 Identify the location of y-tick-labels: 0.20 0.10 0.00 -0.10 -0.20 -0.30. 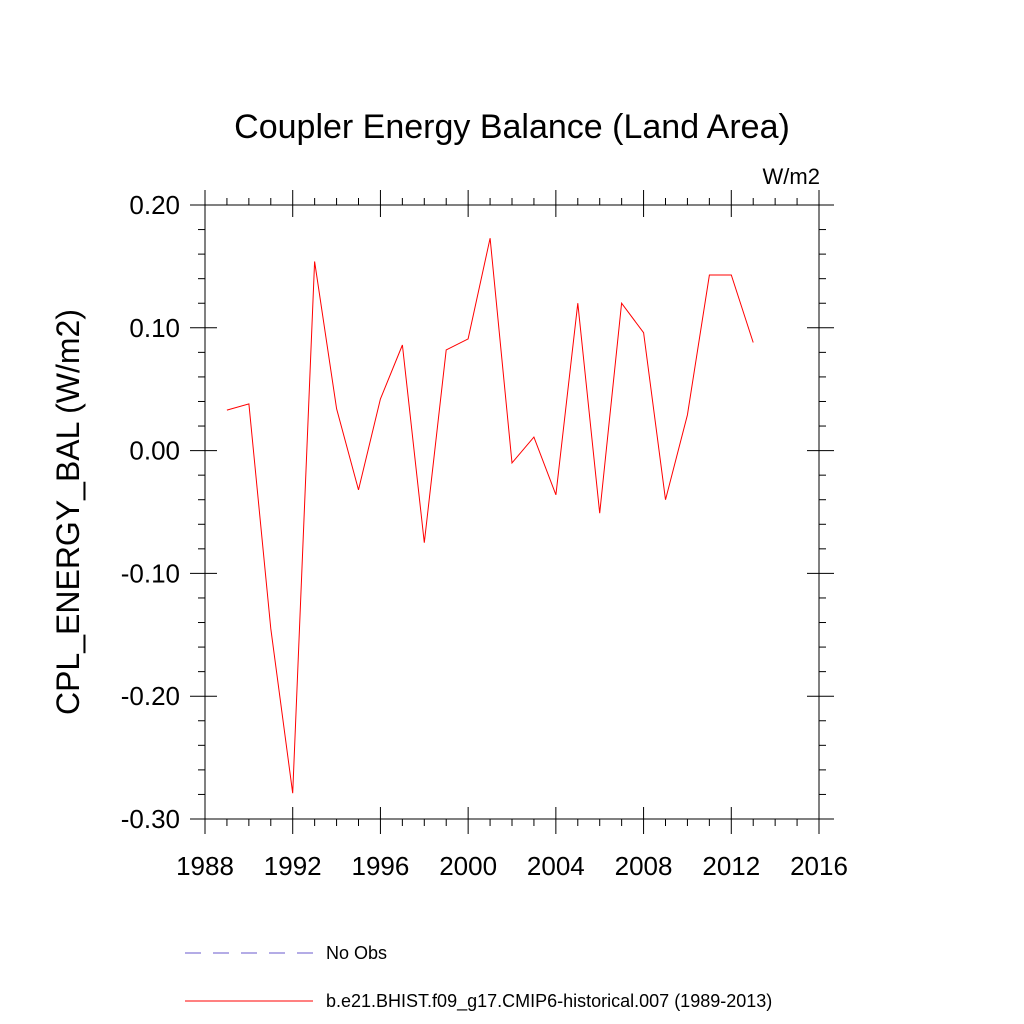
(150, 512).